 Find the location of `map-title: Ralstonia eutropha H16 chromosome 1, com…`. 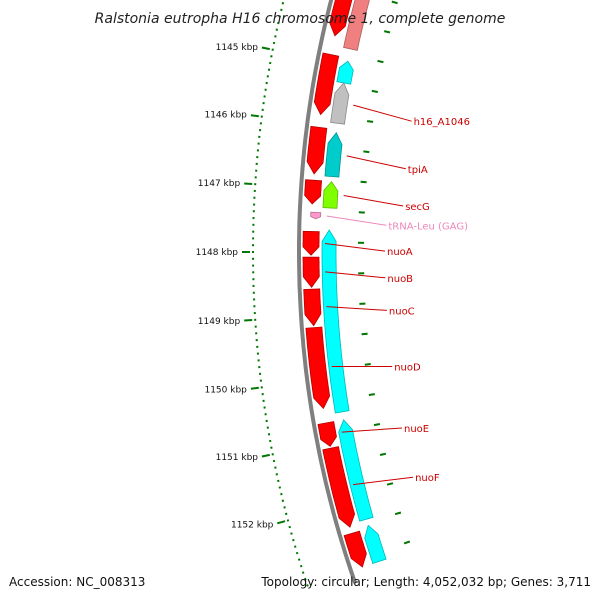

map-title: Ralstonia eutropha H16 chromosome 1, com… is located at coordinates (300, 19).